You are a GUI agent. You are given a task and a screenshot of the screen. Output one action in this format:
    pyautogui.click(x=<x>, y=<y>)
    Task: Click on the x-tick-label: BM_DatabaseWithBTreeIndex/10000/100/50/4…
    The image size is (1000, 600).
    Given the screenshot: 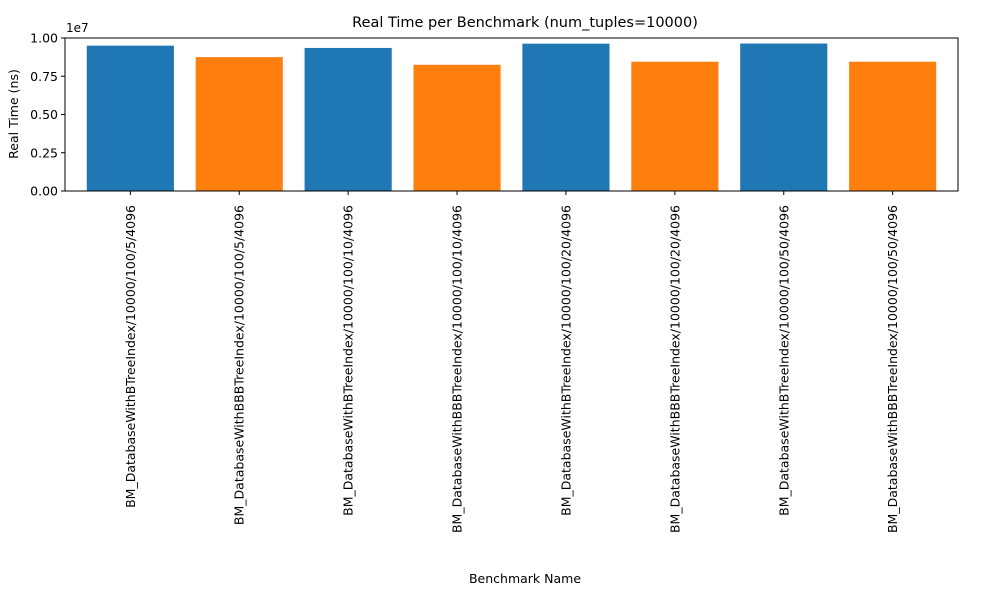 What is the action you would take?
    pyautogui.click(x=783, y=360)
    